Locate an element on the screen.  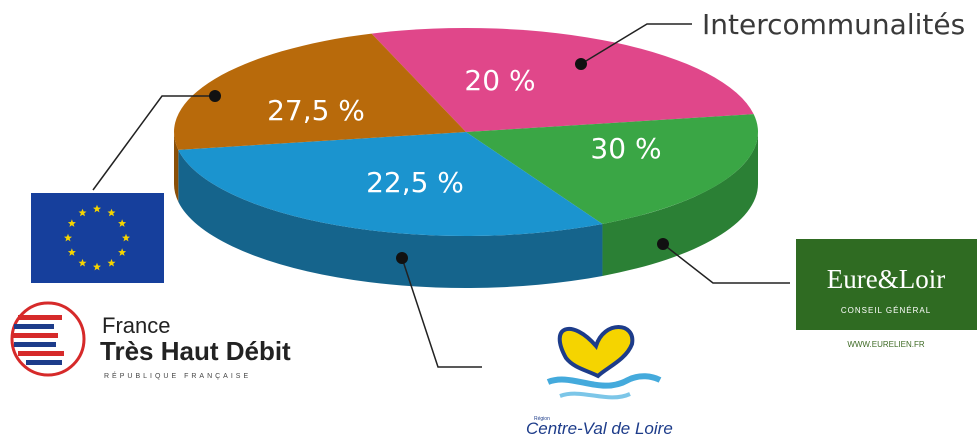
pie-slice-intercommunalites is located at coordinates (612, 169).